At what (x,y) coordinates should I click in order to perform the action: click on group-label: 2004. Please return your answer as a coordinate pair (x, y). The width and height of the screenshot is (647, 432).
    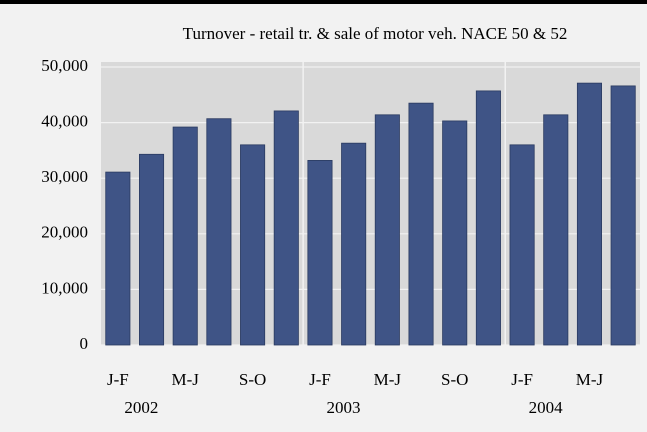
    Looking at the image, I should click on (546, 407).